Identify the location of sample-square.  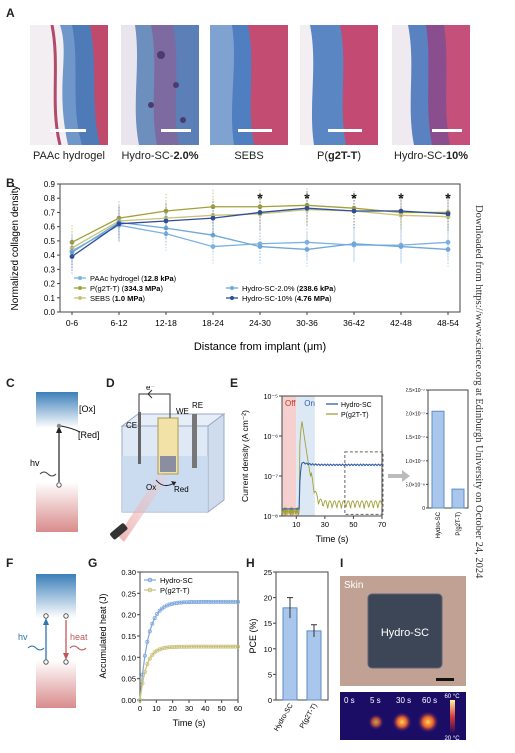
(168, 464).